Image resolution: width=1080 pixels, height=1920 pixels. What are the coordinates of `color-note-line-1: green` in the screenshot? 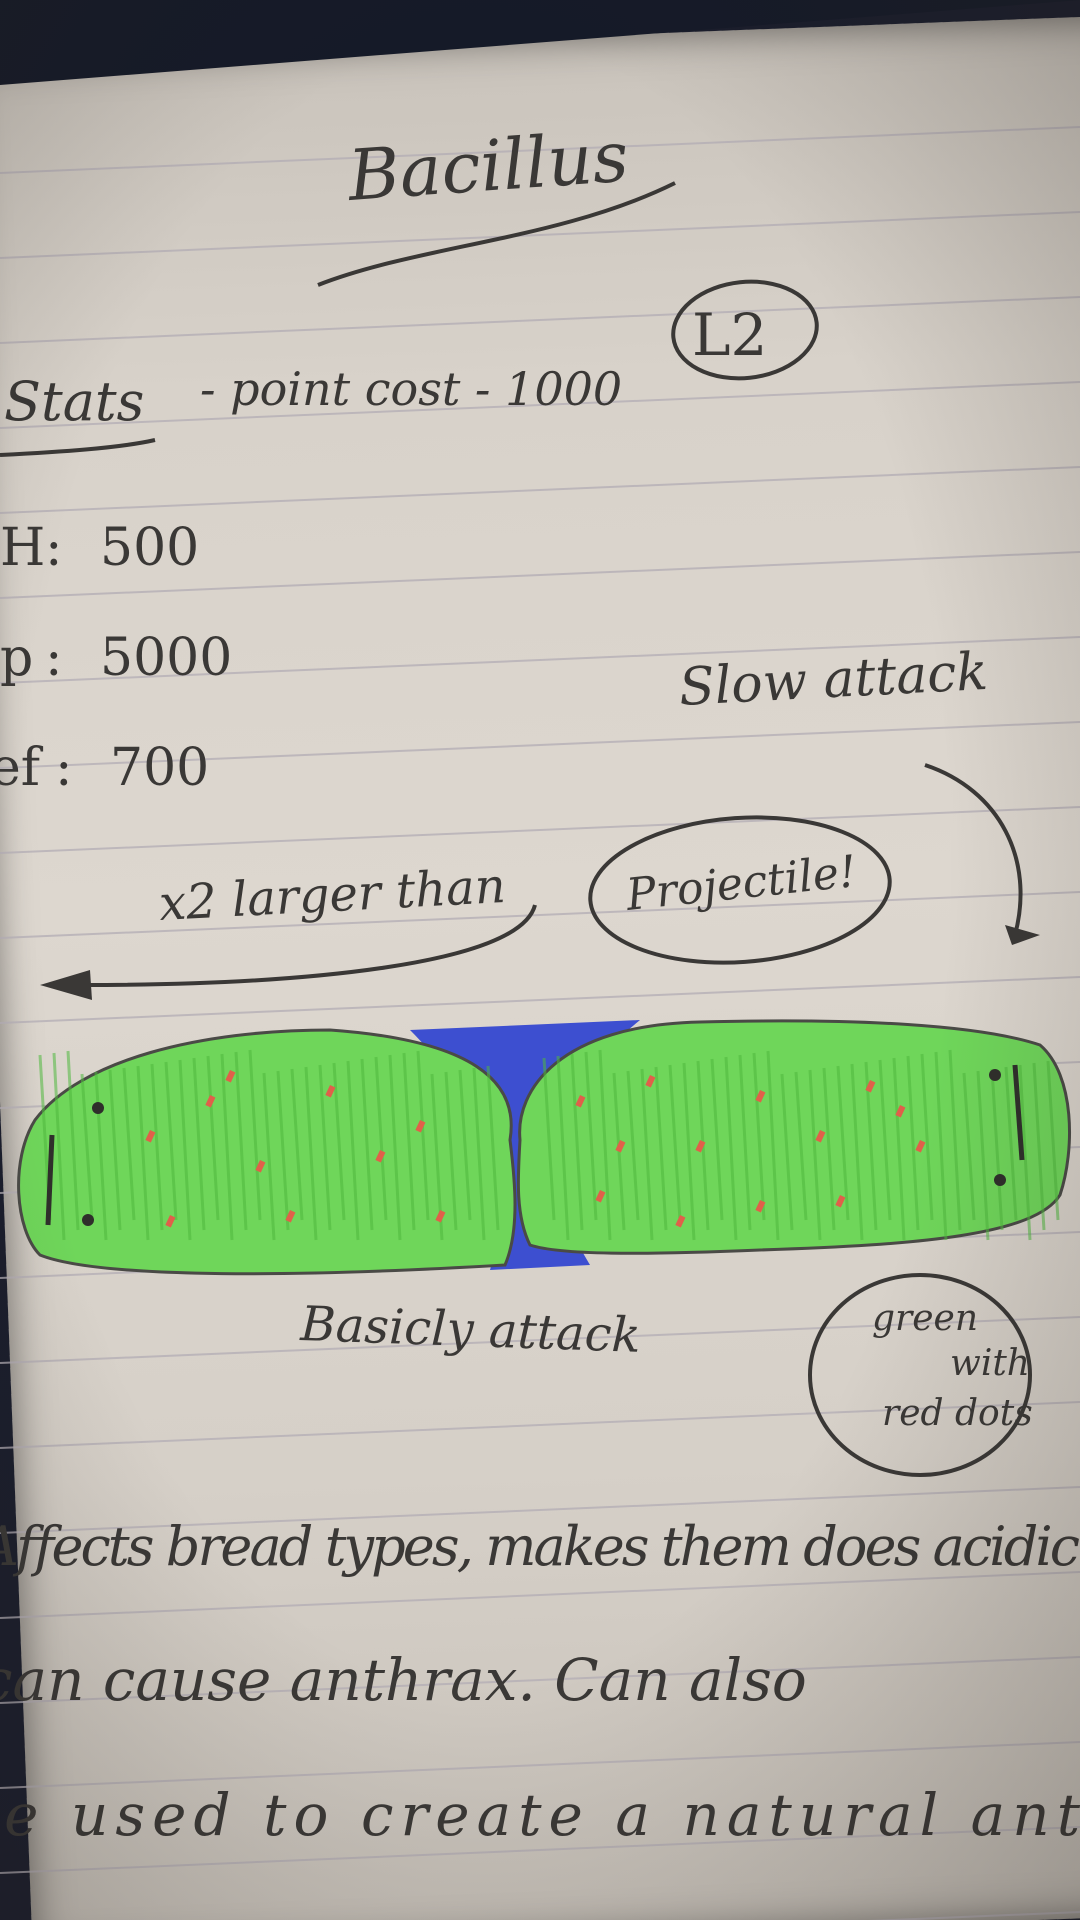 It's located at (925, 1318).